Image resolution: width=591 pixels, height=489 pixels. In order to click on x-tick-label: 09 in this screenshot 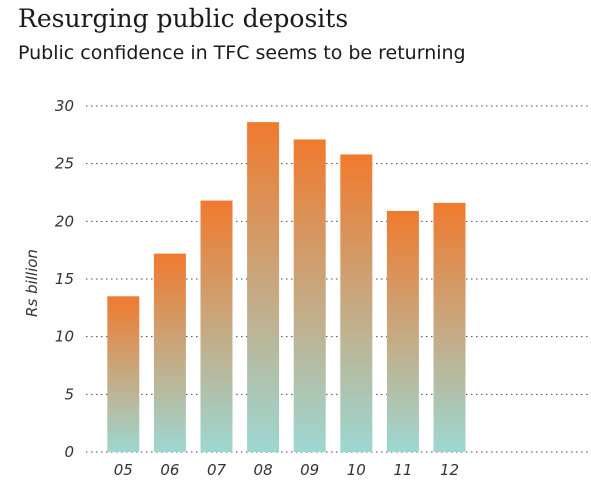, I will do `click(309, 470)`.